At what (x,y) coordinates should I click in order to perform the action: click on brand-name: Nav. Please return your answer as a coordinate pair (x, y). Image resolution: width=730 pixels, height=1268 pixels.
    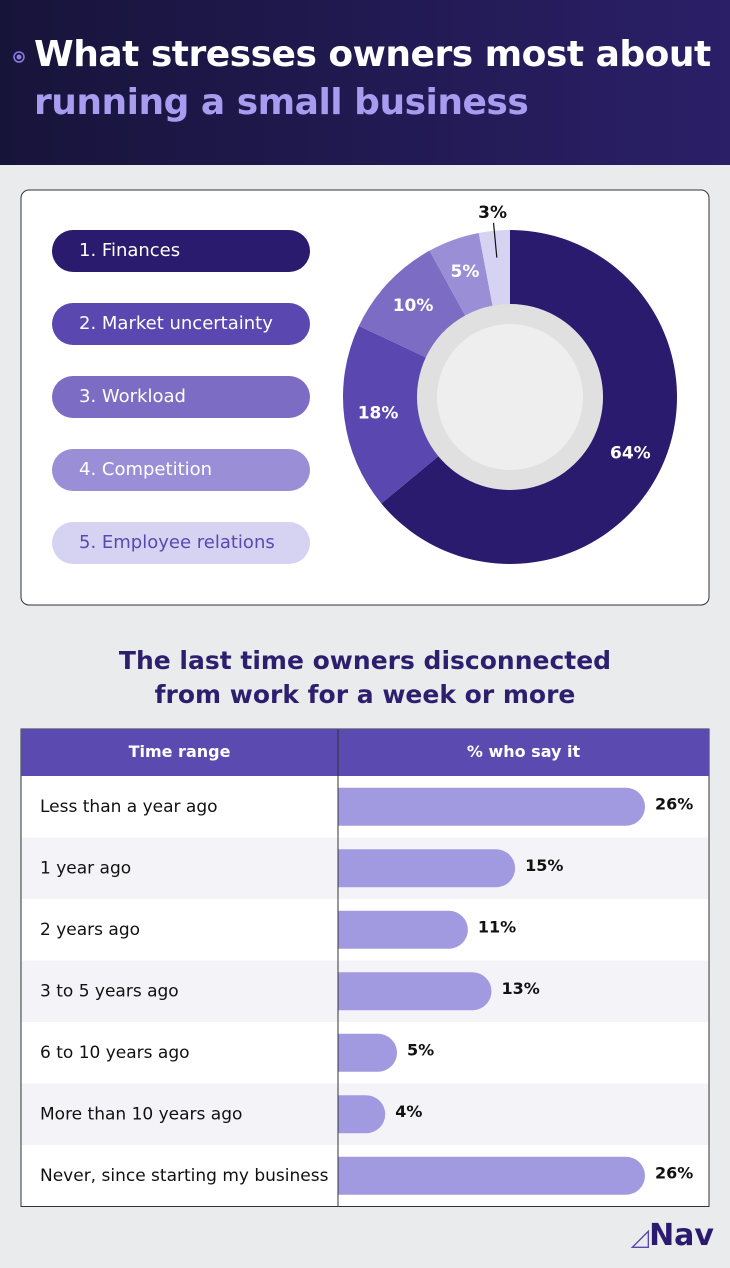
    Looking at the image, I should click on (681, 1235).